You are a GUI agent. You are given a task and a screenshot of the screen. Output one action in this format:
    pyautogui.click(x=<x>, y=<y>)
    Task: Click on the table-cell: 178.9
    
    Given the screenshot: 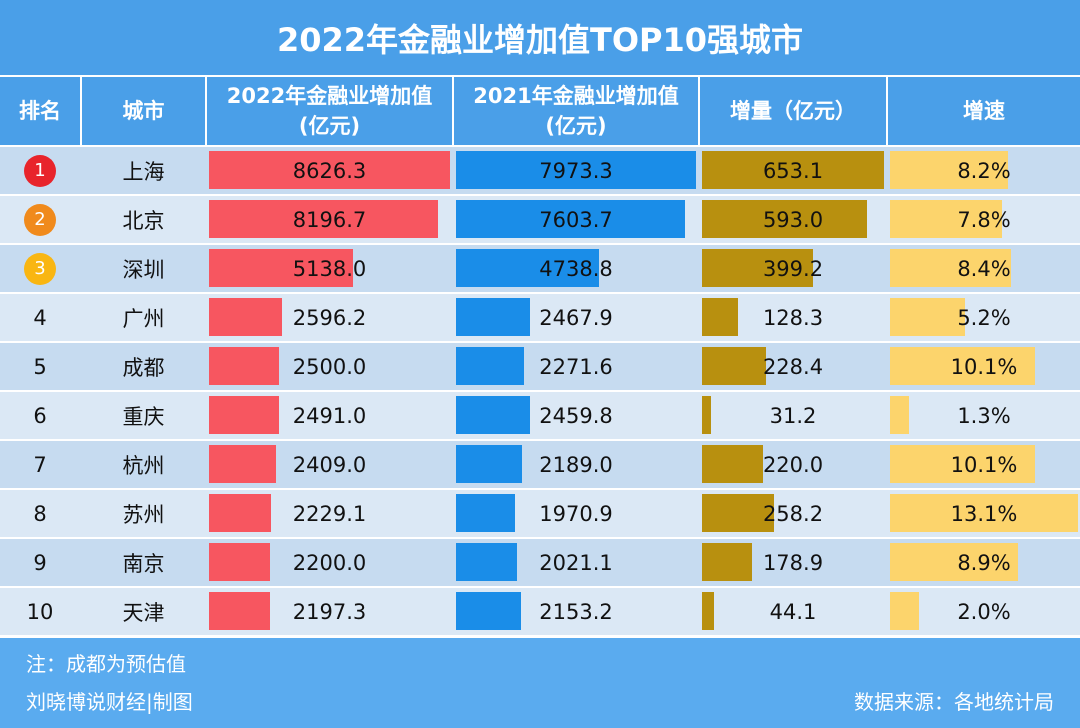 What is the action you would take?
    pyautogui.click(x=793, y=562)
    